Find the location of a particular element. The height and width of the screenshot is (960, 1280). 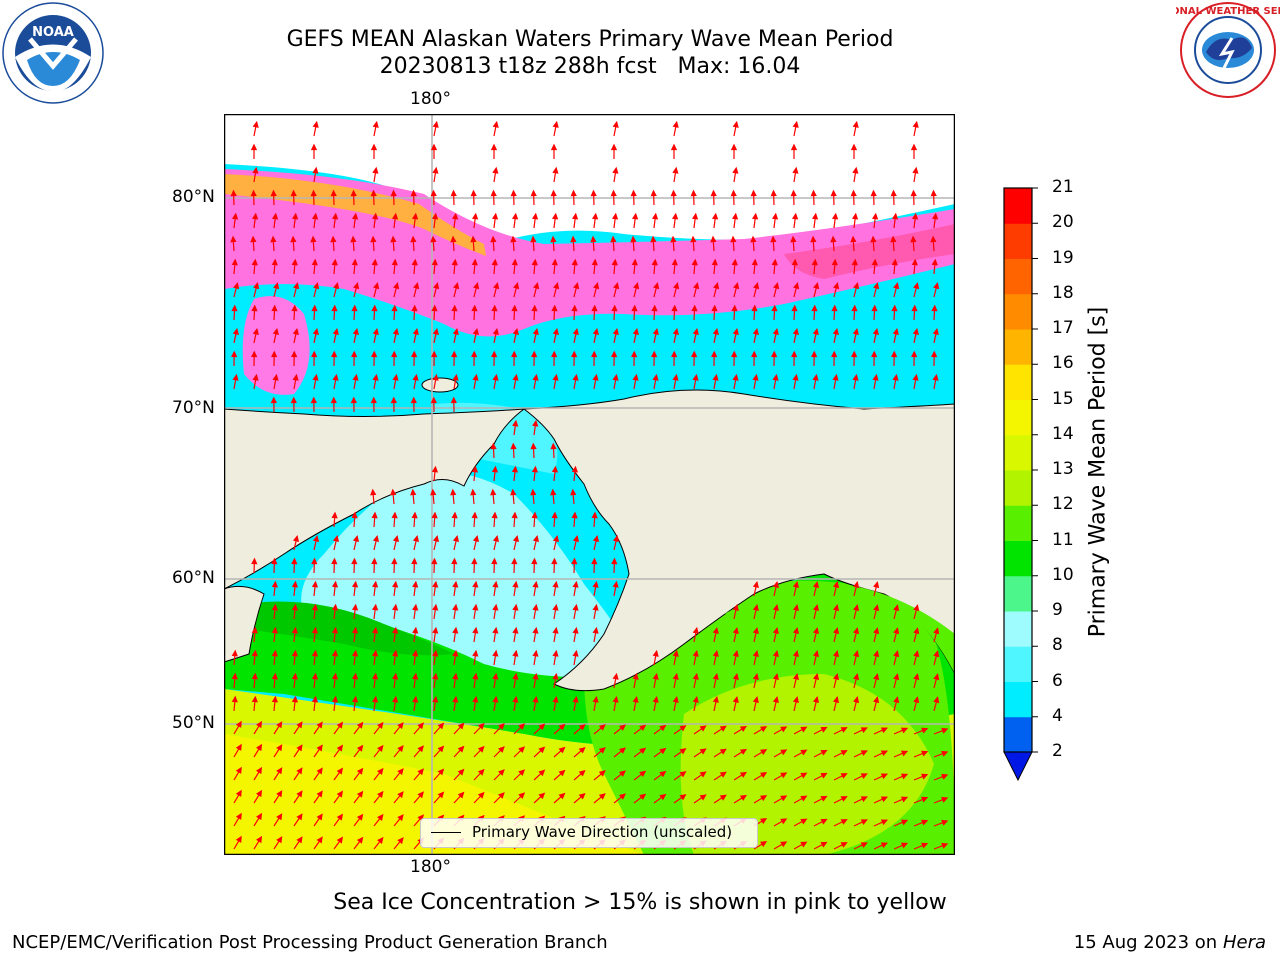

kamchatka-land is located at coordinates (244, 624).